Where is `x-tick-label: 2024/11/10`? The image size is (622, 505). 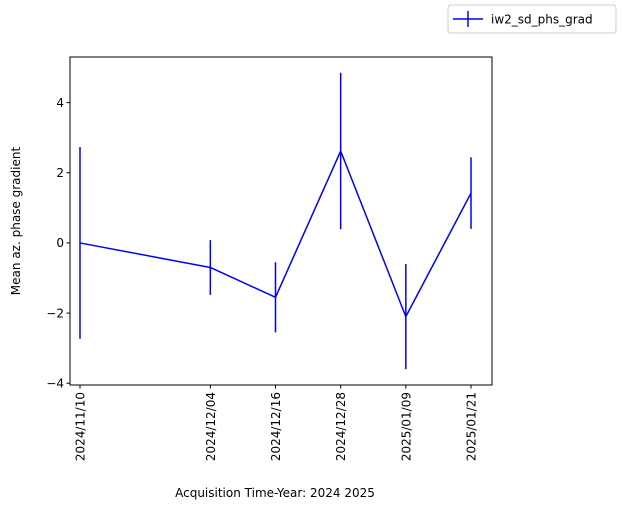 x-tick-label: 2024/11/10 is located at coordinates (81, 426).